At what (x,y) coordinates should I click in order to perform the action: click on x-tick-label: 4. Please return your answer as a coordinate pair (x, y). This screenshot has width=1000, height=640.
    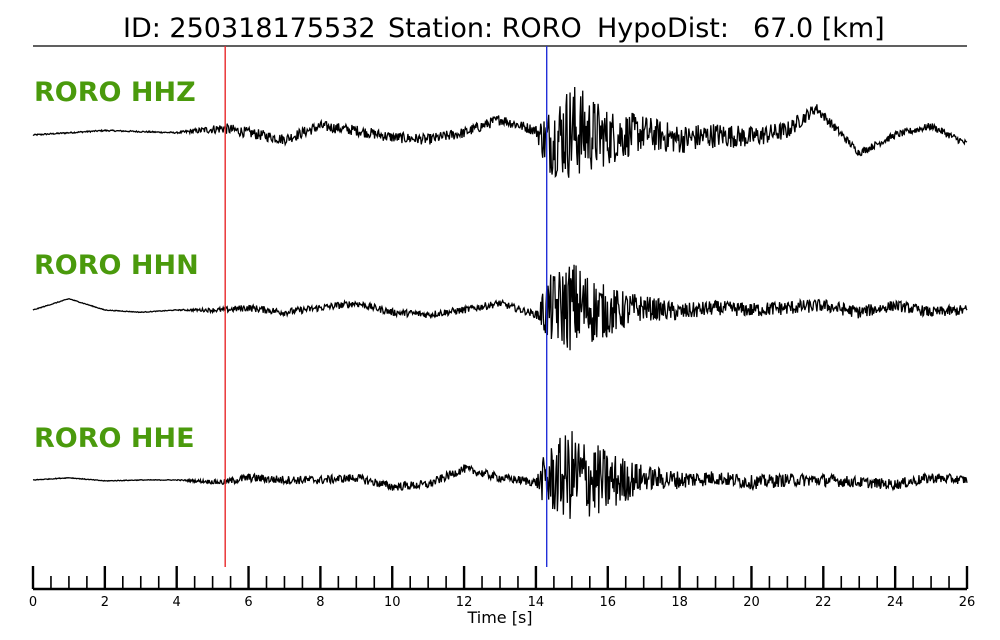
    Looking at the image, I should click on (177, 602).